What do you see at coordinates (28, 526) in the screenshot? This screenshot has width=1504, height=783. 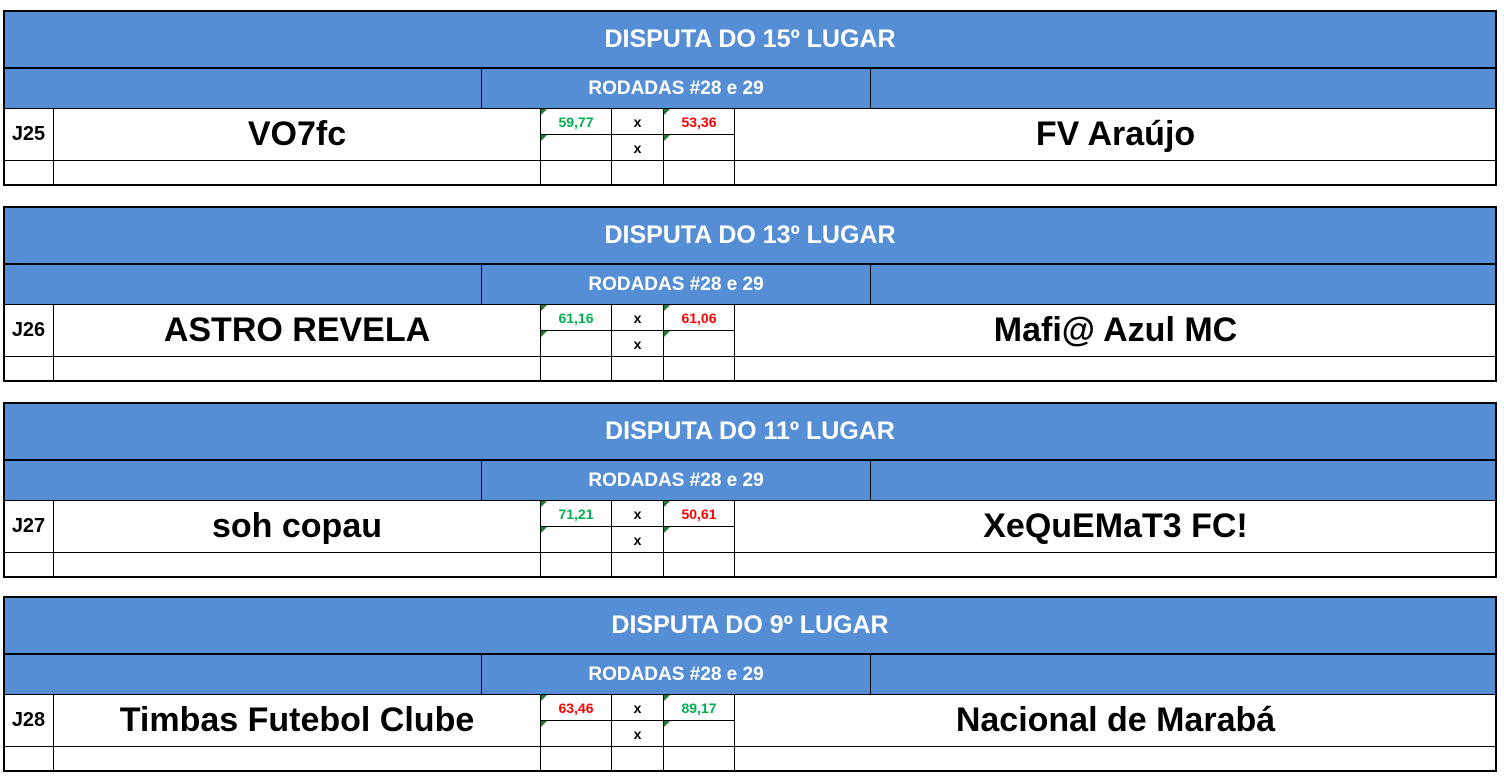 I see `match-id: J27` at bounding box center [28, 526].